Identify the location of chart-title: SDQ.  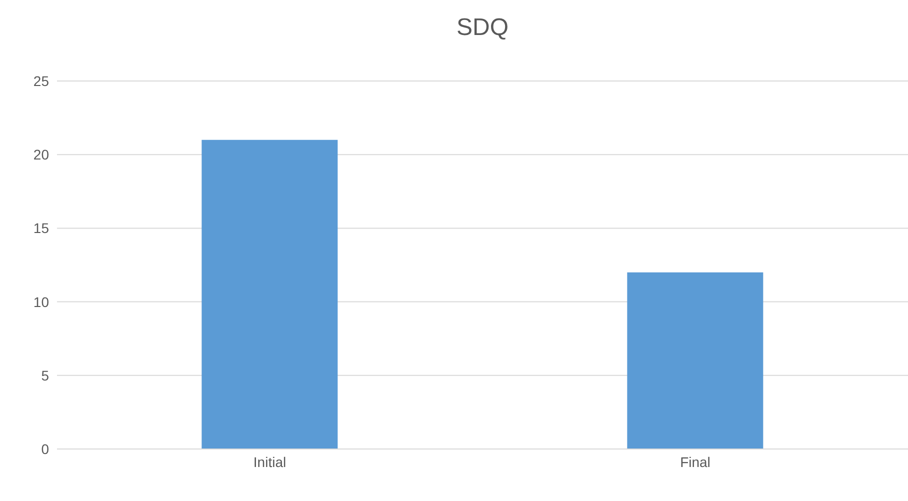
(482, 28).